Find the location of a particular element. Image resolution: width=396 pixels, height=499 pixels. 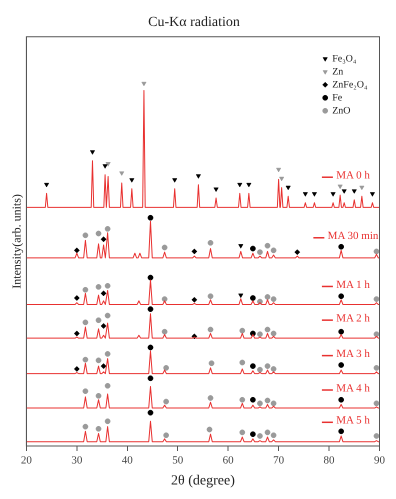

x-tick-label: 30 is located at coordinates (77, 460).